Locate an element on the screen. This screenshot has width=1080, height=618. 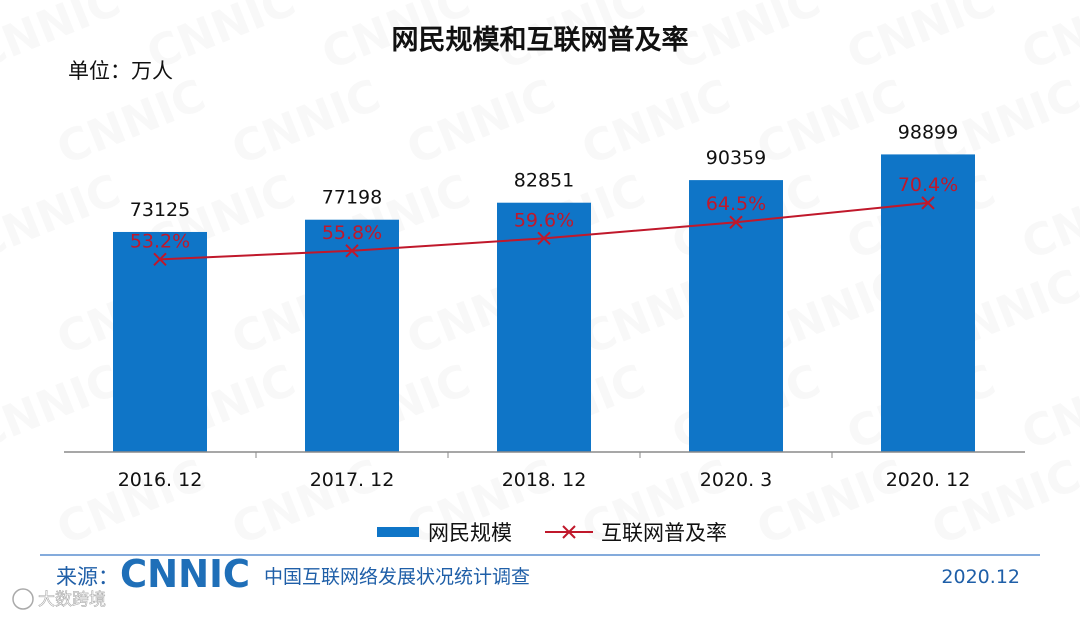
x-axis-ticks: 2016. 12 2017. 12 2018. 12 2020. 3 2020. 12 is located at coordinates (544, 471).